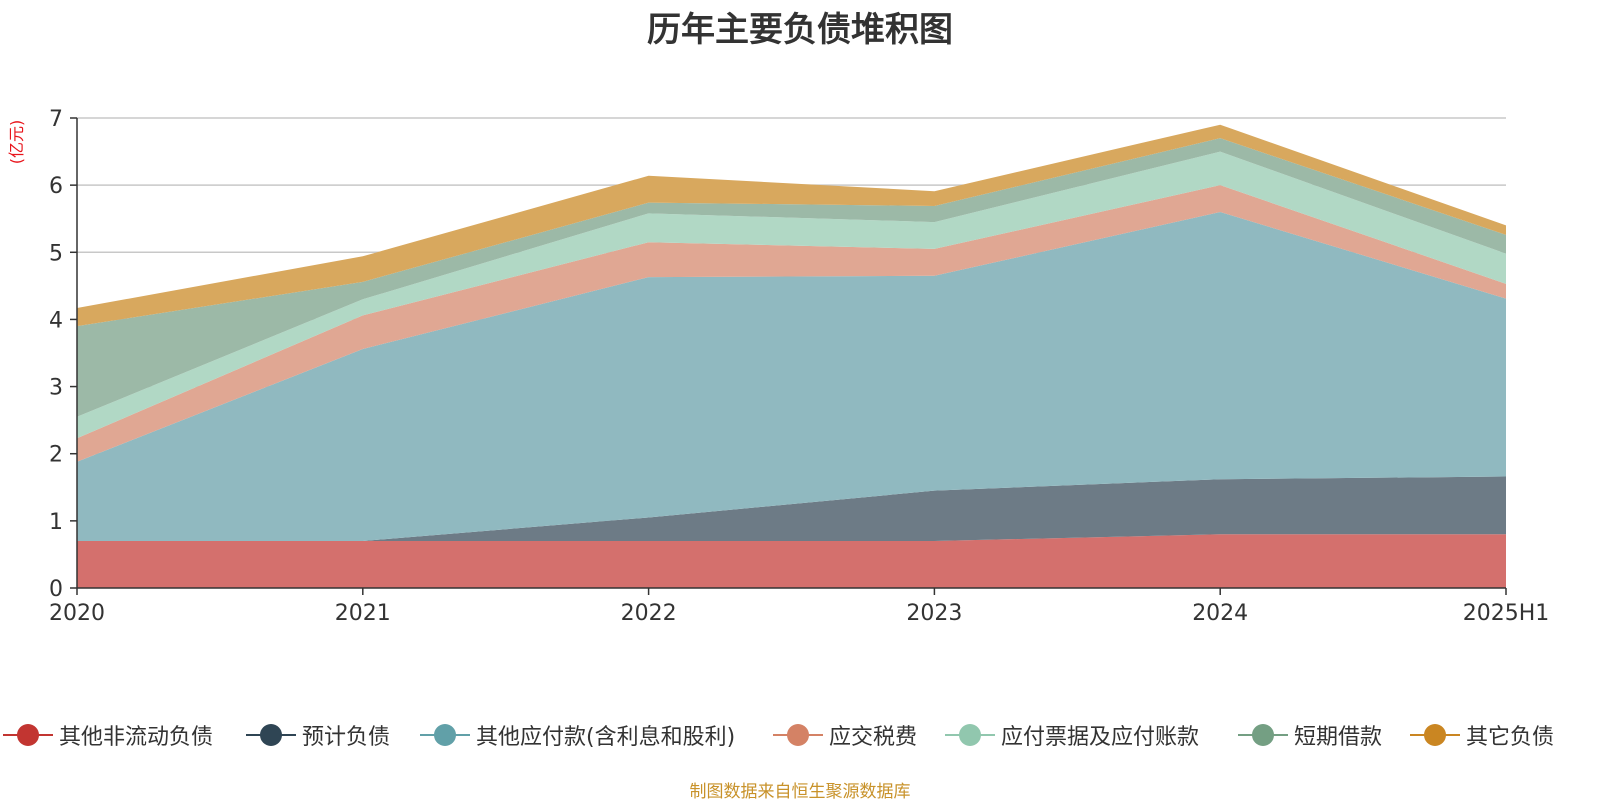 The width and height of the screenshot is (1600, 802). I want to click on legend-label: 其它负债, so click(1510, 737).